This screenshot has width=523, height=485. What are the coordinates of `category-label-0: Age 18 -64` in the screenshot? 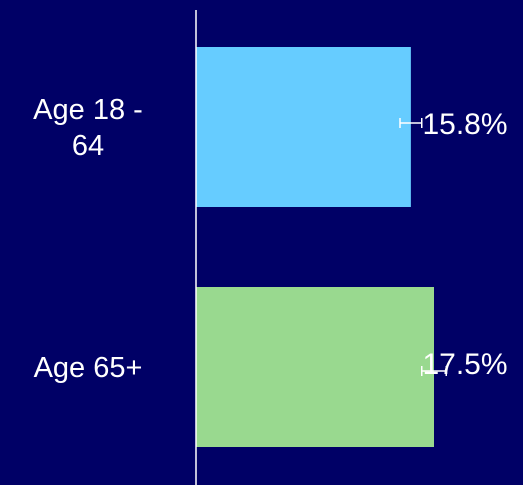 It's located at (88, 128).